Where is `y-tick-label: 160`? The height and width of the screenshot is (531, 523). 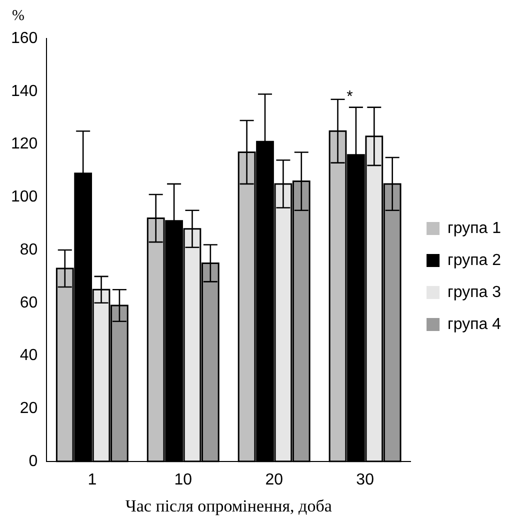
y-tick-label: 160 is located at coordinates (24, 39).